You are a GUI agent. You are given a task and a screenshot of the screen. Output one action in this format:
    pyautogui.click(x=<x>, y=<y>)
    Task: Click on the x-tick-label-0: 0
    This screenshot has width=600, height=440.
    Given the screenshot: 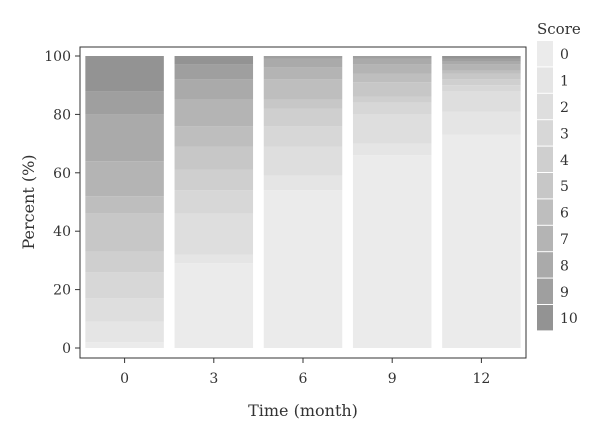 What is the action you would take?
    pyautogui.click(x=124, y=379)
    